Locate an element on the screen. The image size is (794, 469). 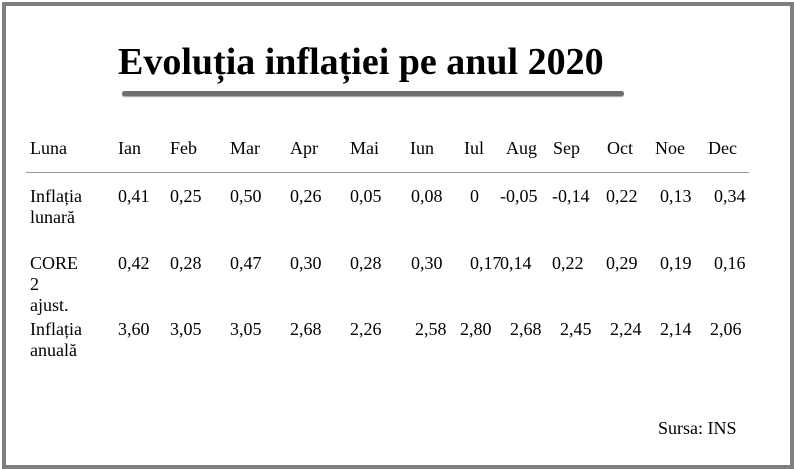
month-header: Sep is located at coordinates (566, 148).